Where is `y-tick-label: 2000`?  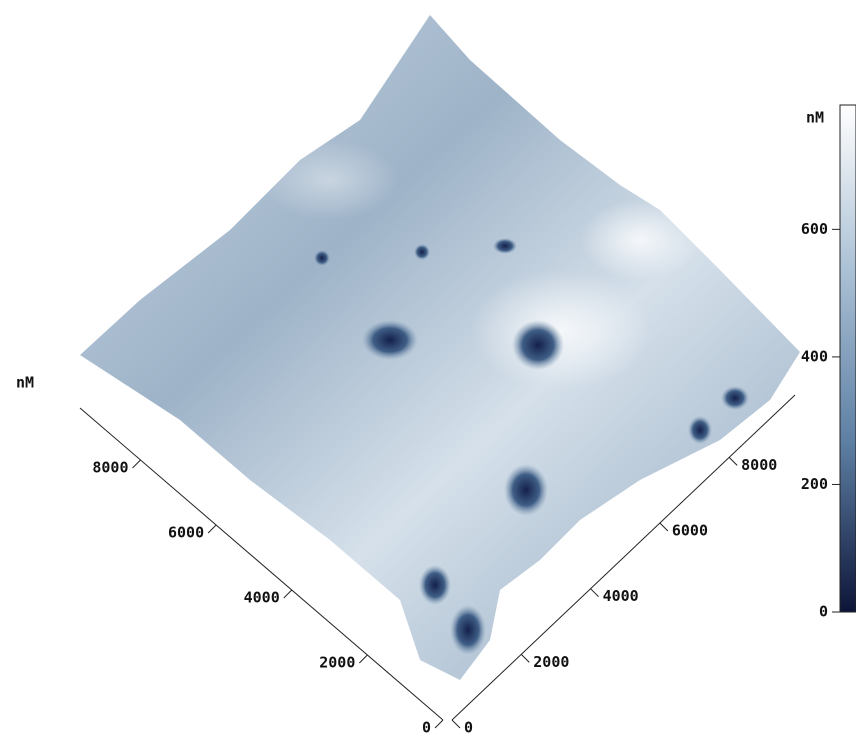 y-tick-label: 2000 is located at coordinates (551, 662).